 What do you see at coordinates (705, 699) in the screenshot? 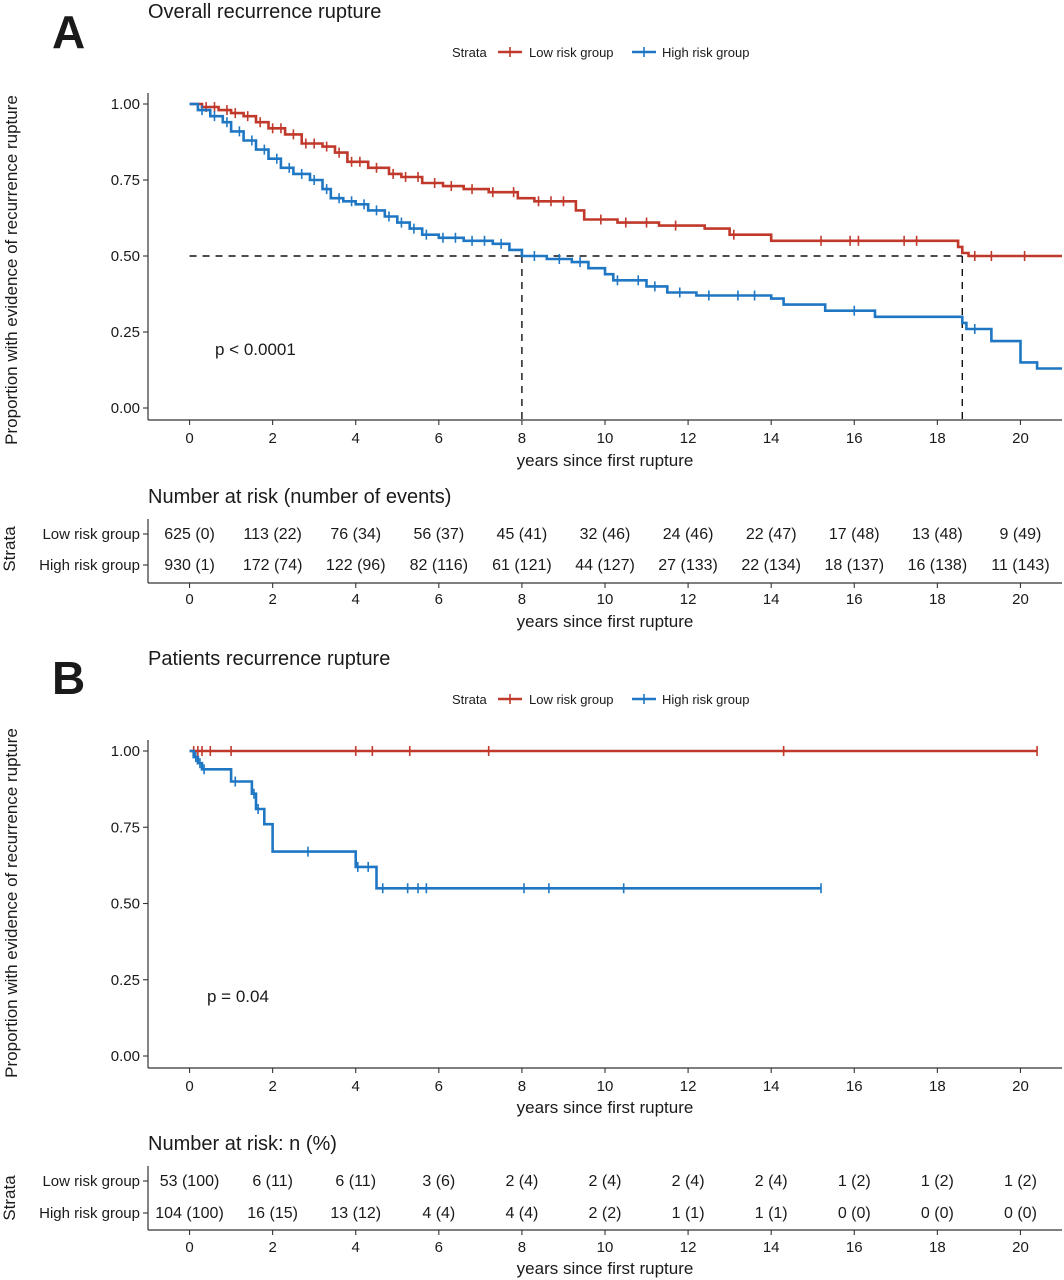
I see `chart-b-legend-high-label: High risk group` at bounding box center [705, 699].